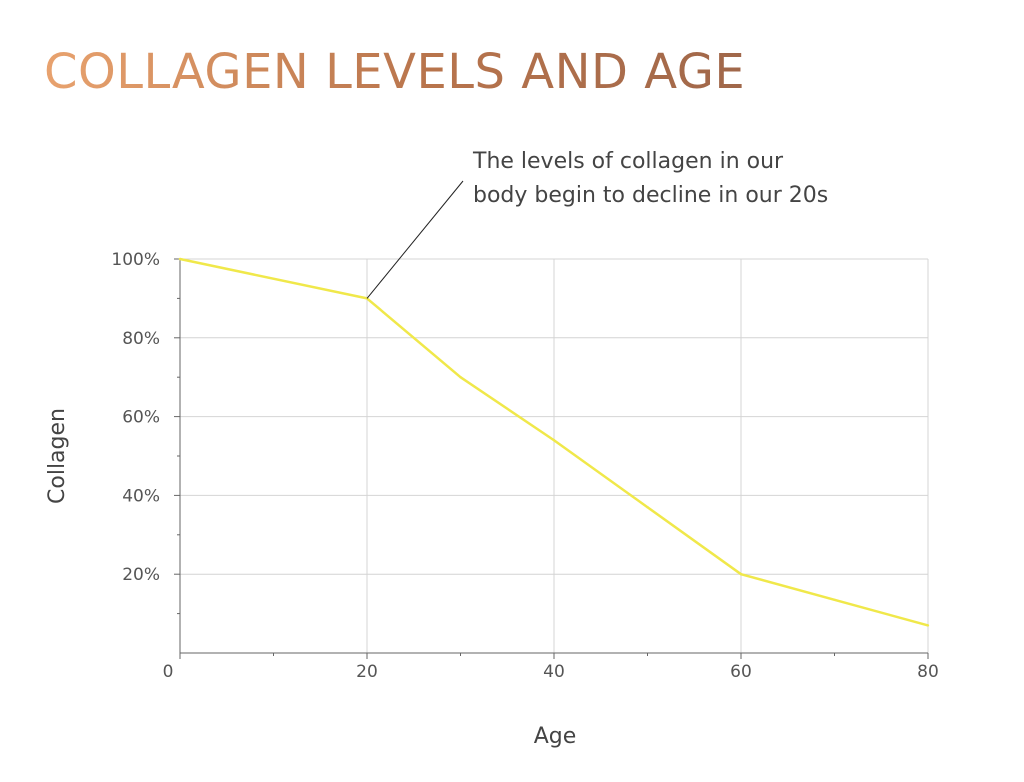 The height and width of the screenshot is (782, 1024). I want to click on x-tick-label: 0, so click(168, 672).